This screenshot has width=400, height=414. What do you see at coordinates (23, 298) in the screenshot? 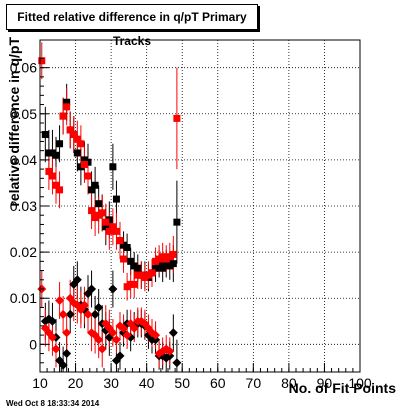
I see `y-tick-label: 0.01` at bounding box center [23, 298].